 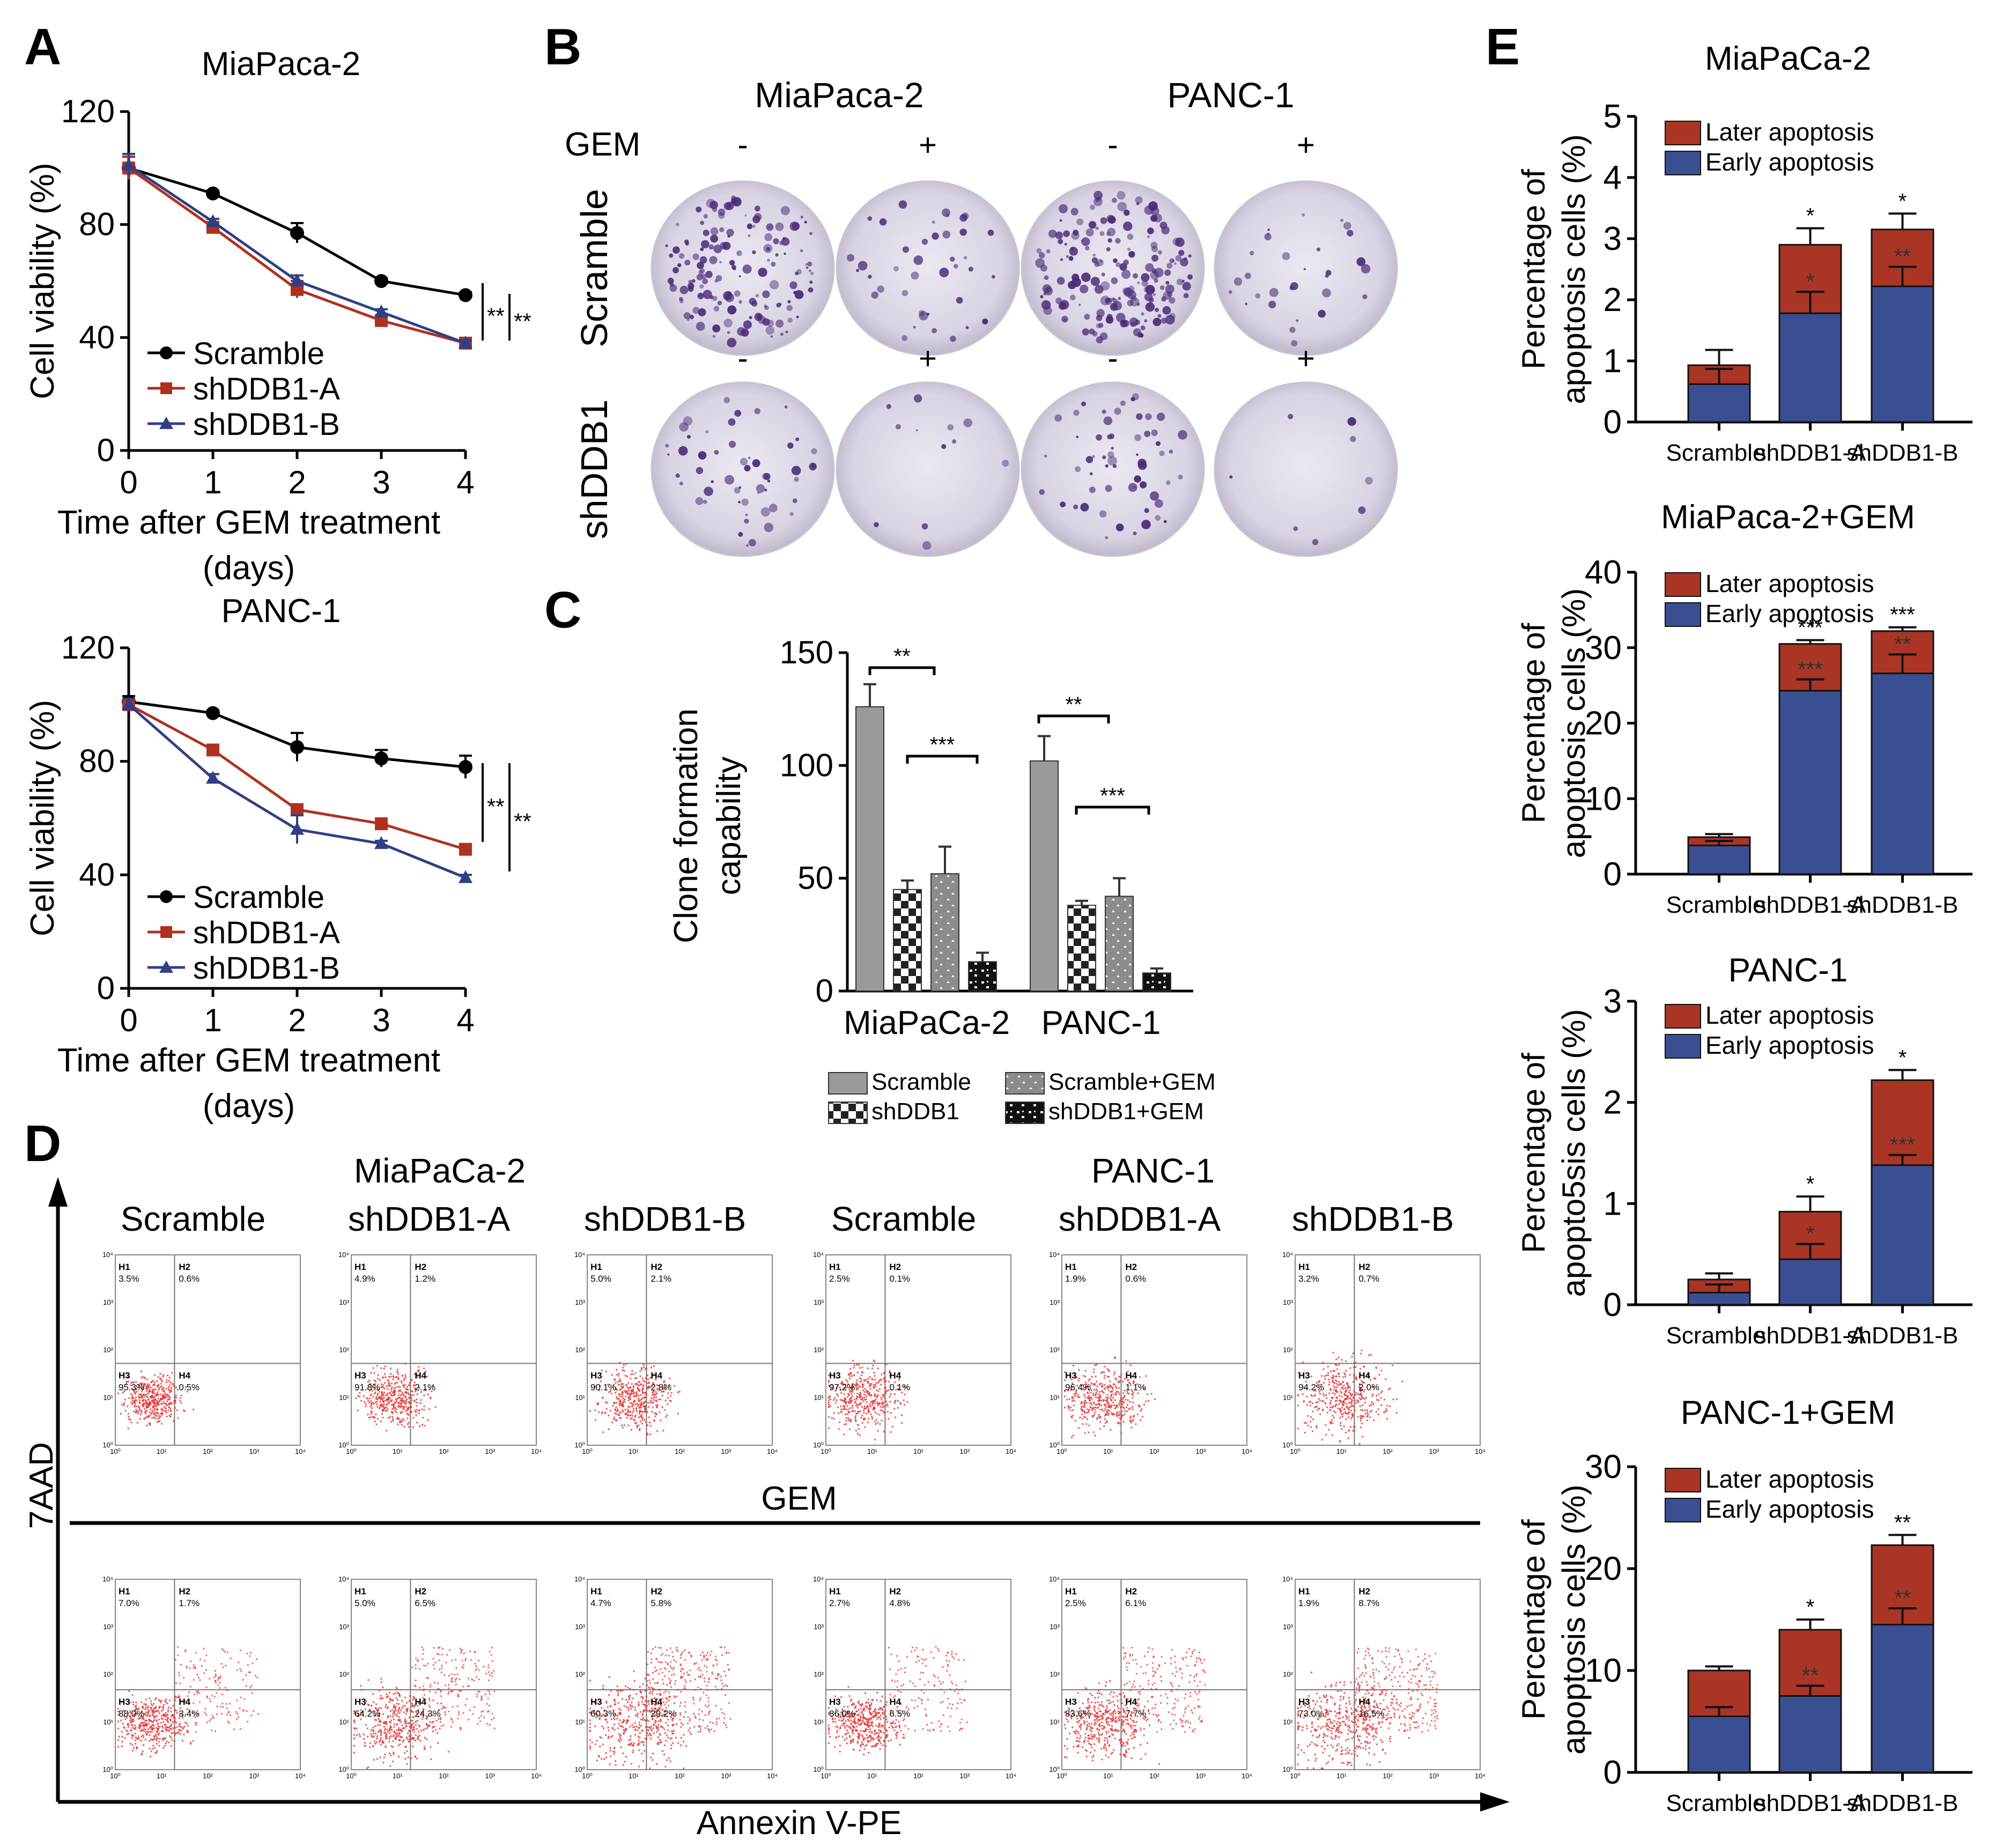 I want to click on series-line-shddb1-b, so click(x=297, y=255).